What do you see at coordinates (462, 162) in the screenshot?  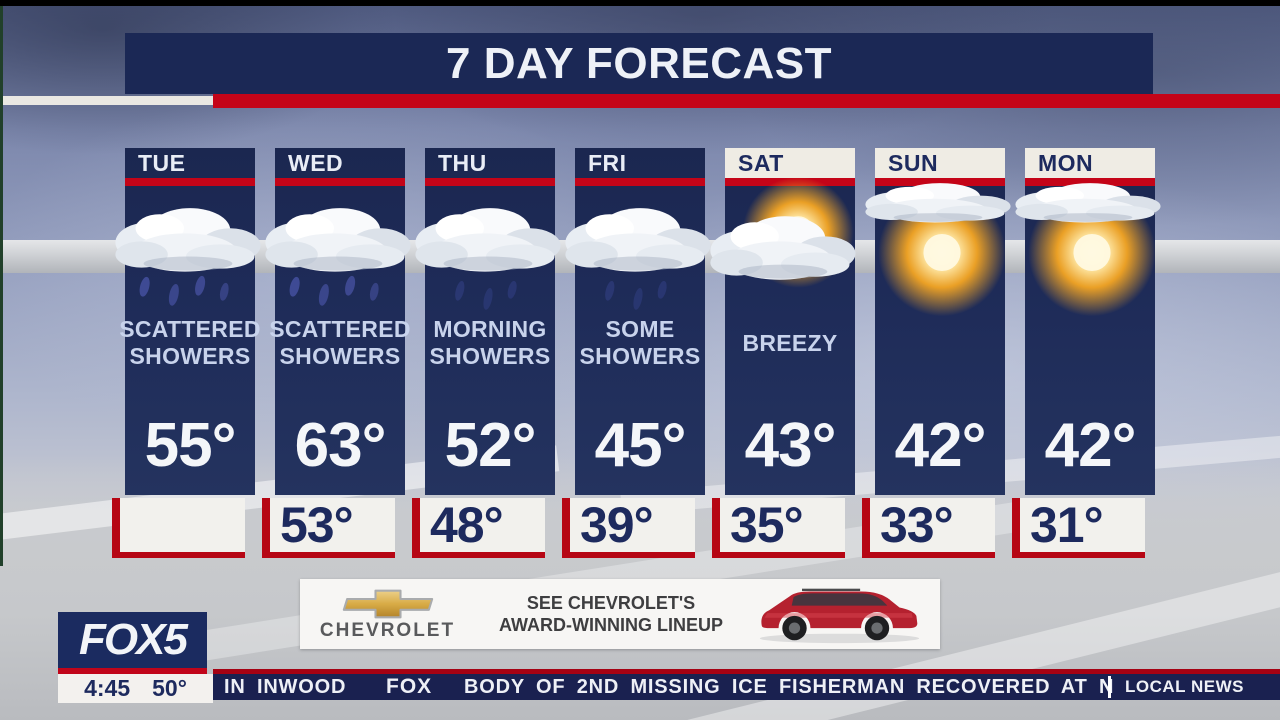 I see `day-label: THU` at bounding box center [462, 162].